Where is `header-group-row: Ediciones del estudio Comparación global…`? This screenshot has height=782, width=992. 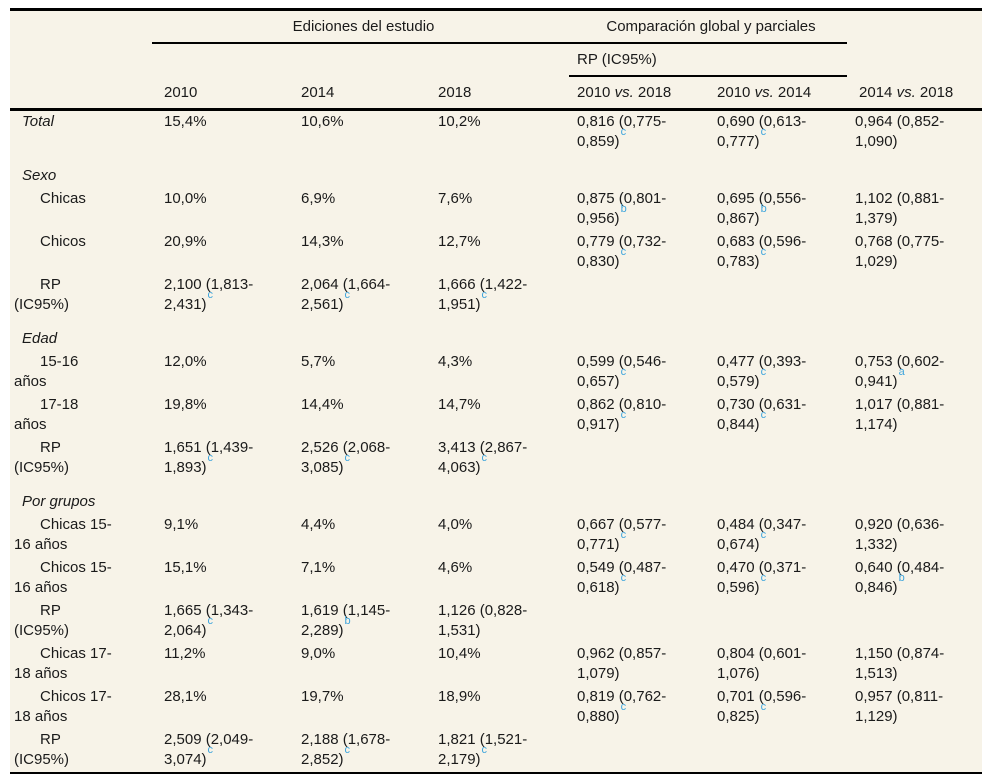 header-group-row: Ediciones del estudio Comparación global… is located at coordinates (496, 26).